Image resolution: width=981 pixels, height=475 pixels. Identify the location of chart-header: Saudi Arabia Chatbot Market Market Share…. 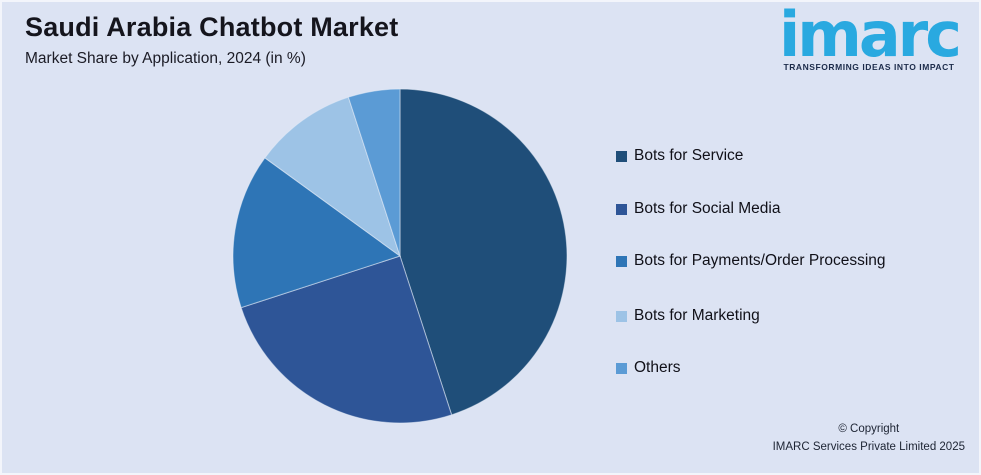
(211, 39).